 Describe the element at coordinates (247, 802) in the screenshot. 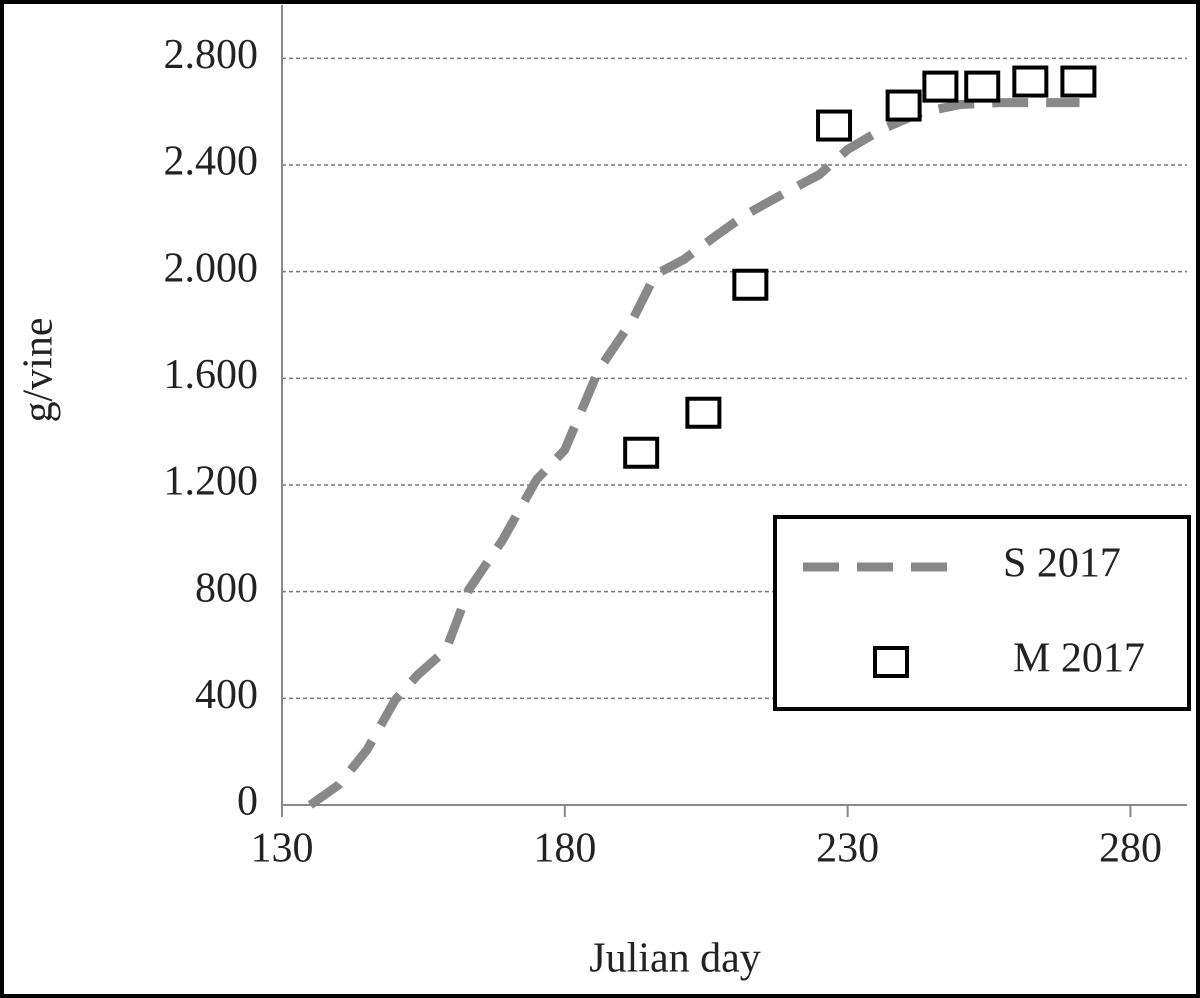

I see `y-tick-label: 0` at that location.